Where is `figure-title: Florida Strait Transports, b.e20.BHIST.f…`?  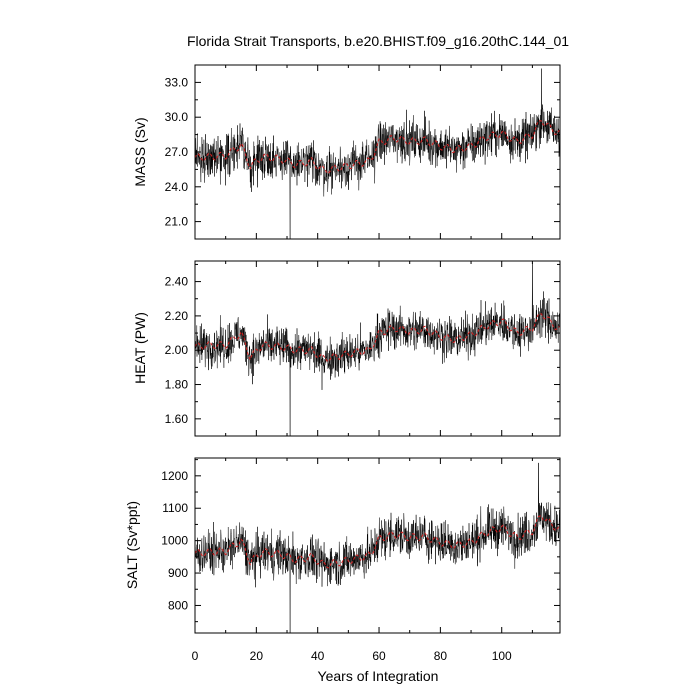 figure-title: Florida Strait Transports, b.e20.BHIST.f… is located at coordinates (378, 41).